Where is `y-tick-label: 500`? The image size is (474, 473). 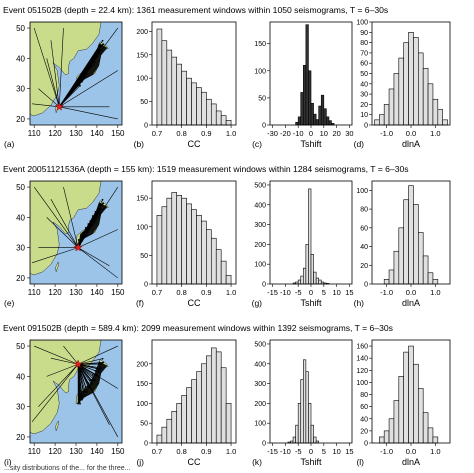 y-tick-label: 500 is located at coordinates (260, 344).